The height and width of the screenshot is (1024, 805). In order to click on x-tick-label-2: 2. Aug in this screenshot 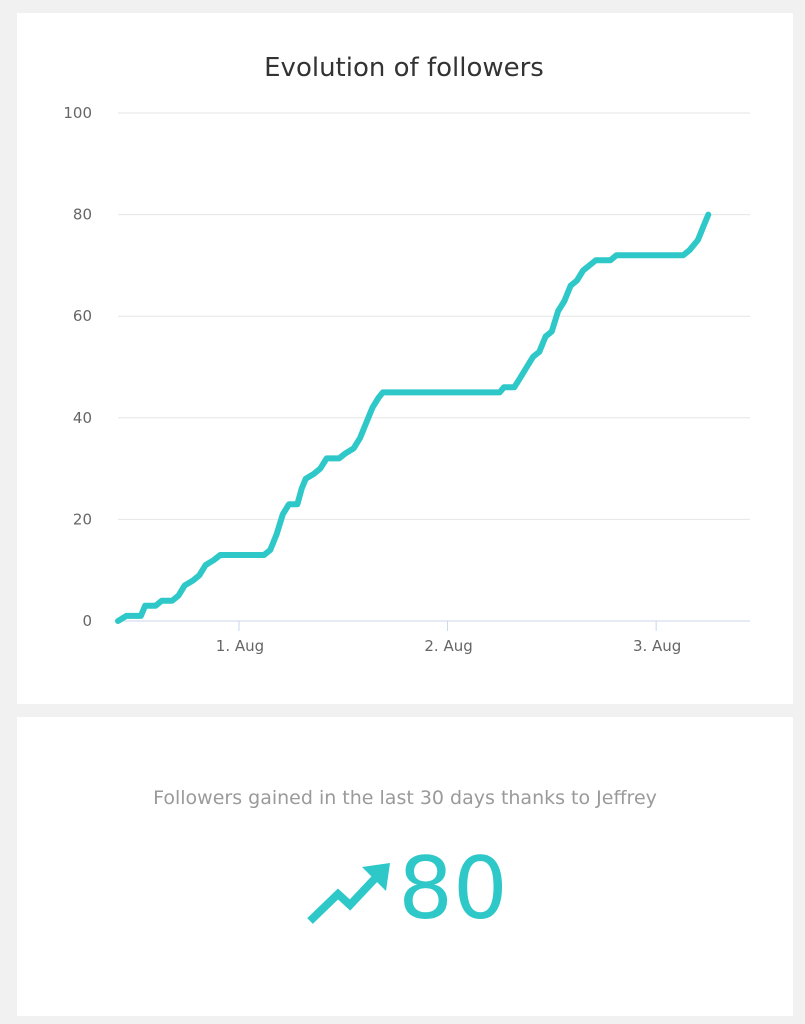, I will do `click(448, 646)`.